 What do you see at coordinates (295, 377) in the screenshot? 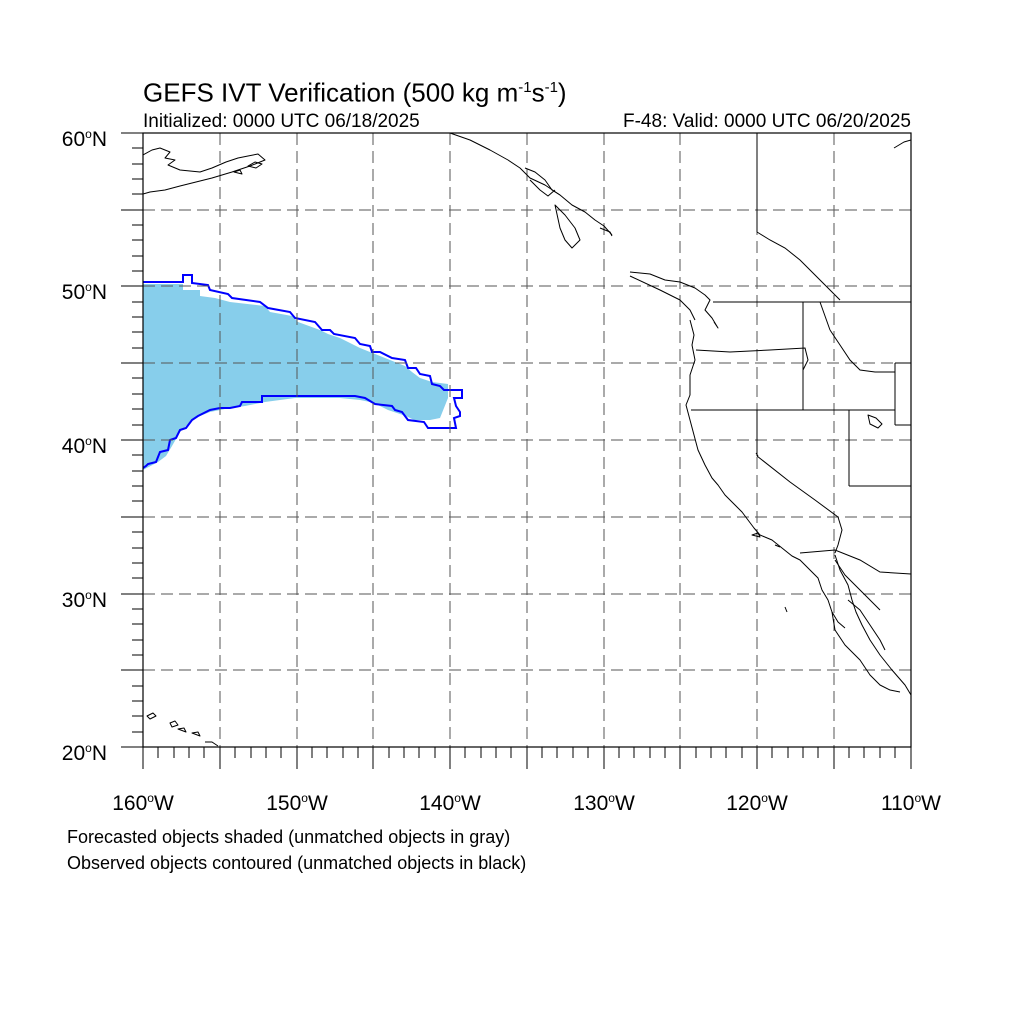
I see `forecast-object-shading` at bounding box center [295, 377].